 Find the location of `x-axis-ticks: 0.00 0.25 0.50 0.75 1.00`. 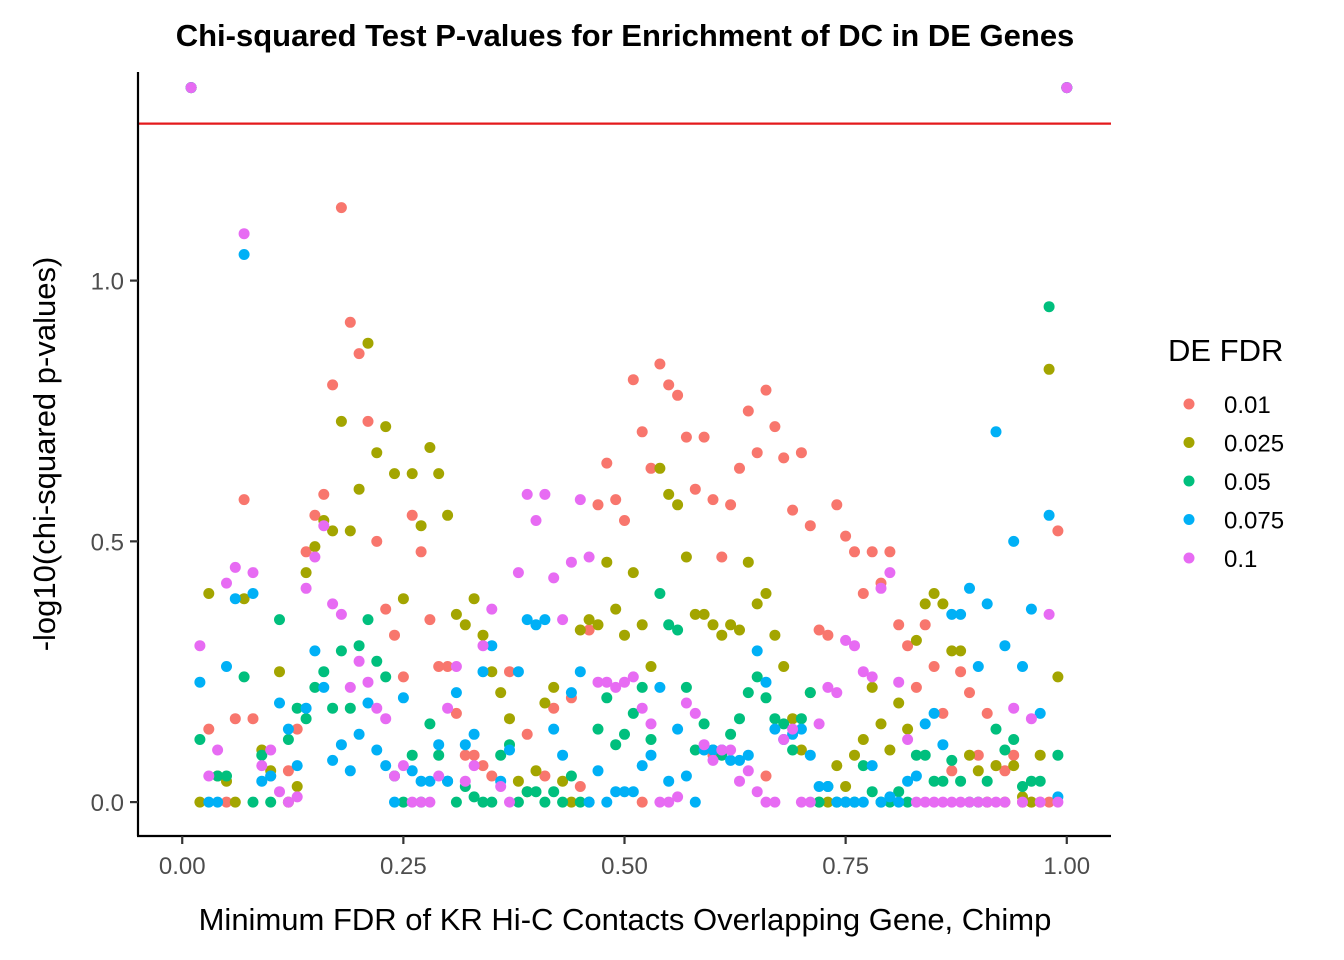

x-axis-ticks: 0.00 0.25 0.50 0.75 1.00 is located at coordinates (624, 858).